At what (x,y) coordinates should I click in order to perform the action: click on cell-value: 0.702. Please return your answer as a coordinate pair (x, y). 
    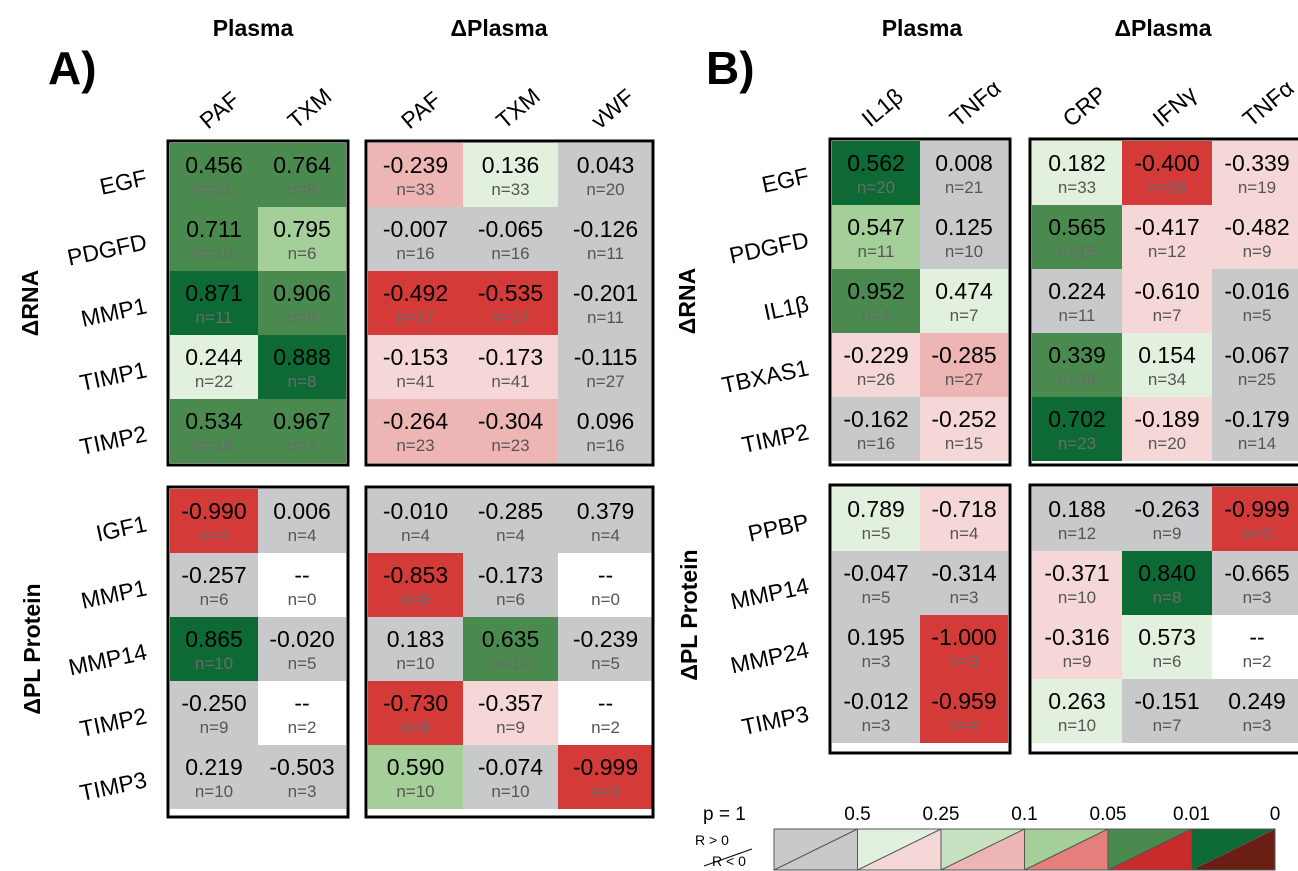
    Looking at the image, I should click on (1077, 419).